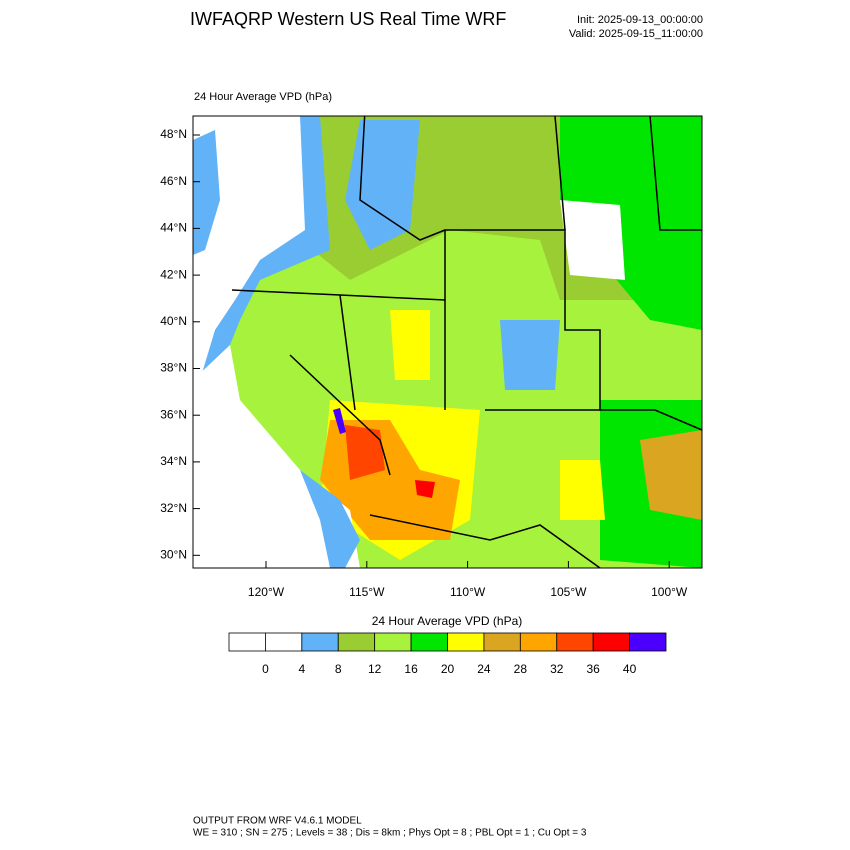 This screenshot has height=850, width=850. Describe the element at coordinates (447, 654) in the screenshot. I see `colorbar: 0 4 8 12 16 20 24 28 32 36 40` at that location.